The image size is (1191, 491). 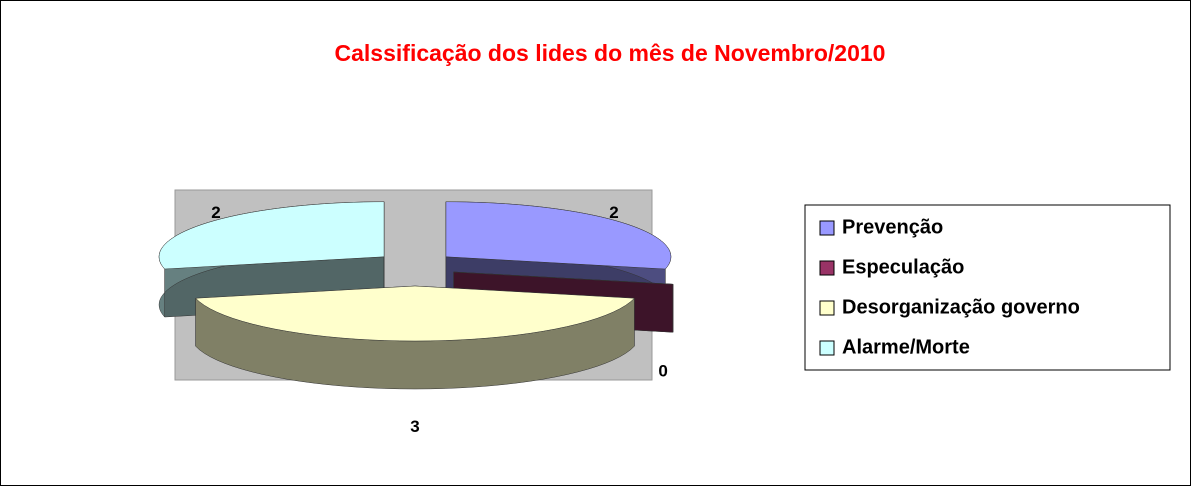 I want to click on legend-label: Especulação, so click(x=903, y=267).